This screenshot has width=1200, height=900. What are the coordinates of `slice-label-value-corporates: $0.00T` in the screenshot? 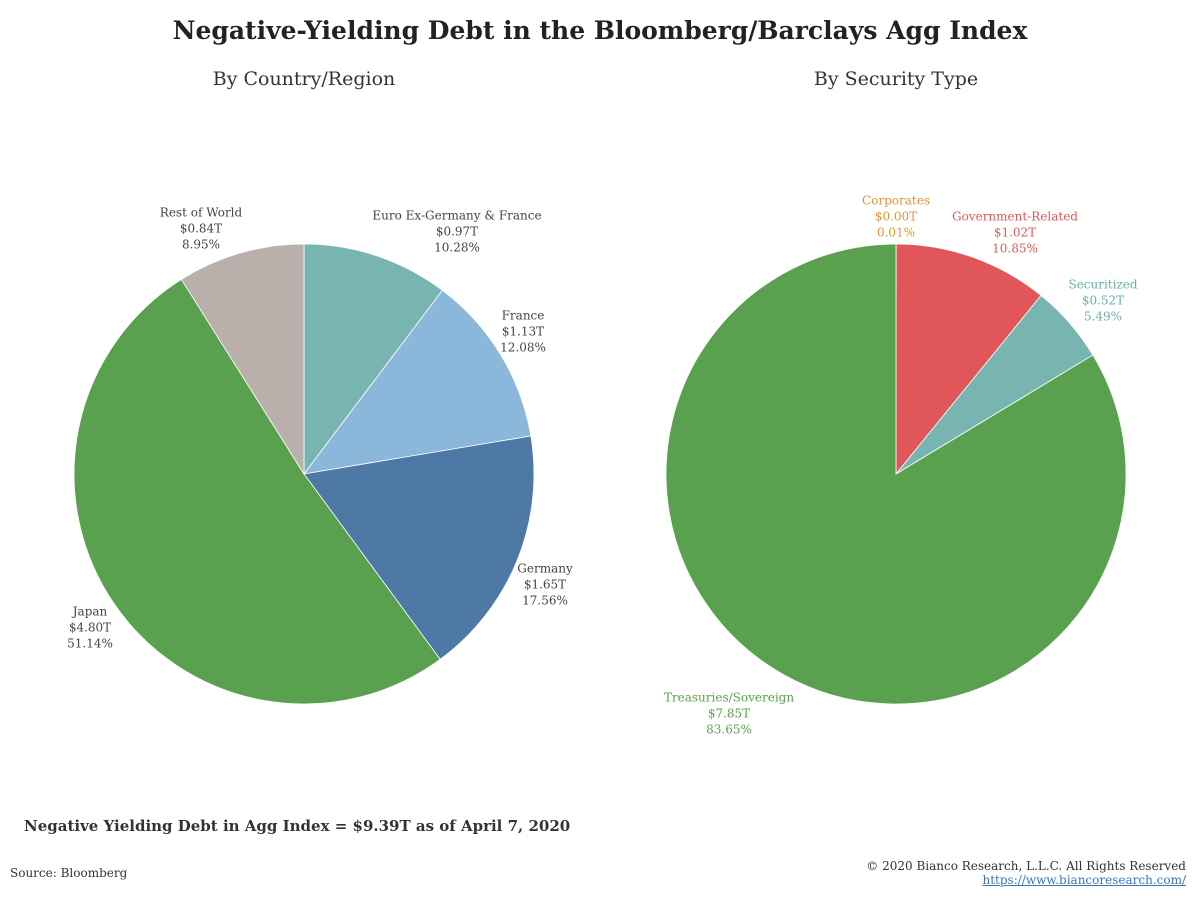 It's located at (896, 217).